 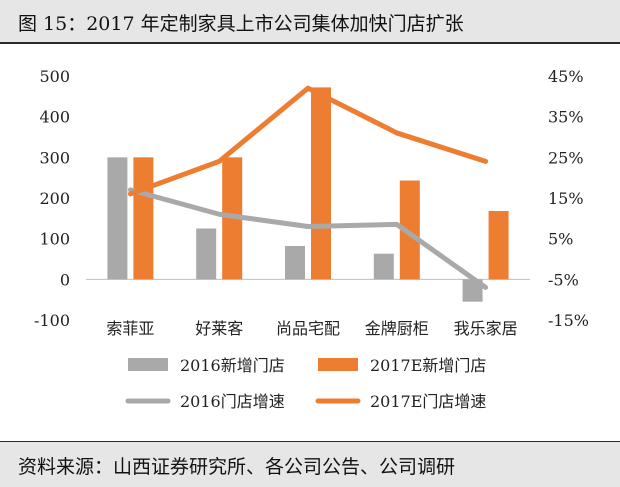 I want to click on left-axis-tick-label: 500, so click(x=54, y=76).